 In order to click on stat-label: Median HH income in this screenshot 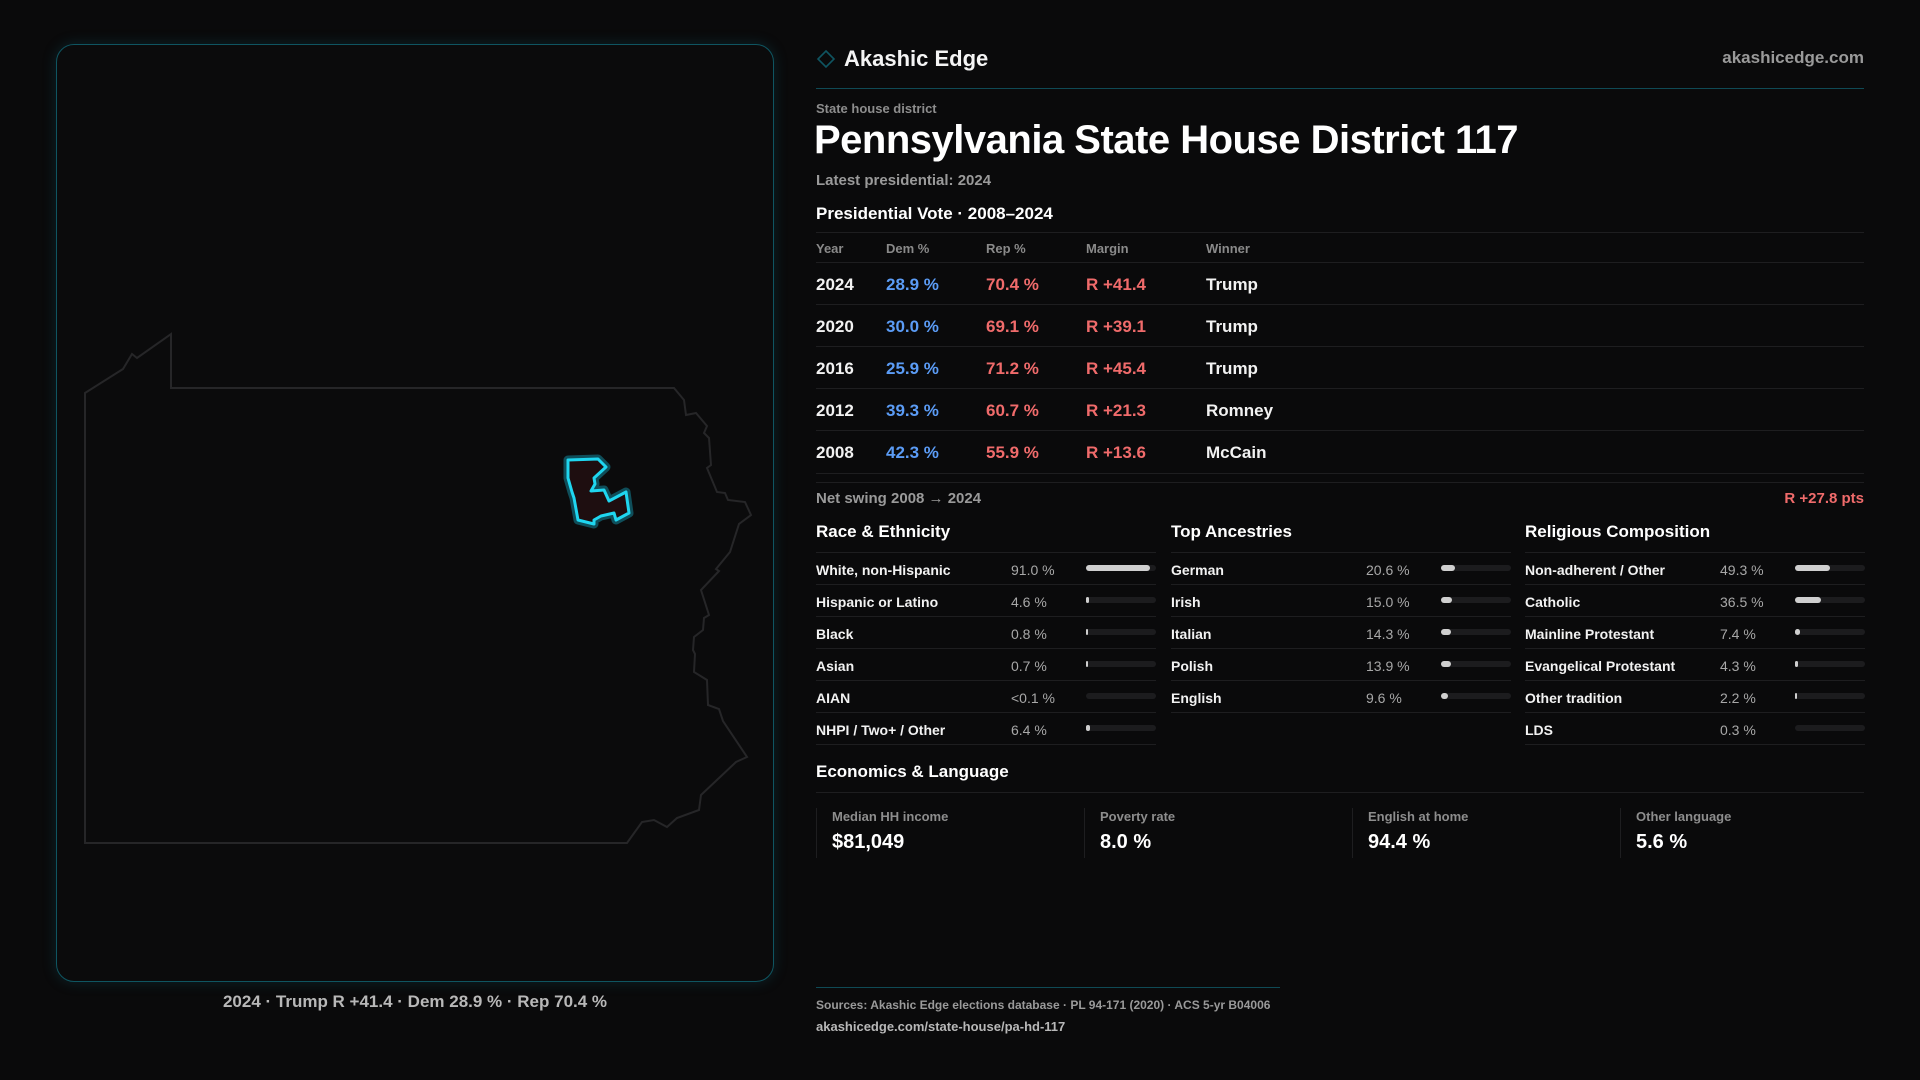, I will do `click(890, 816)`.